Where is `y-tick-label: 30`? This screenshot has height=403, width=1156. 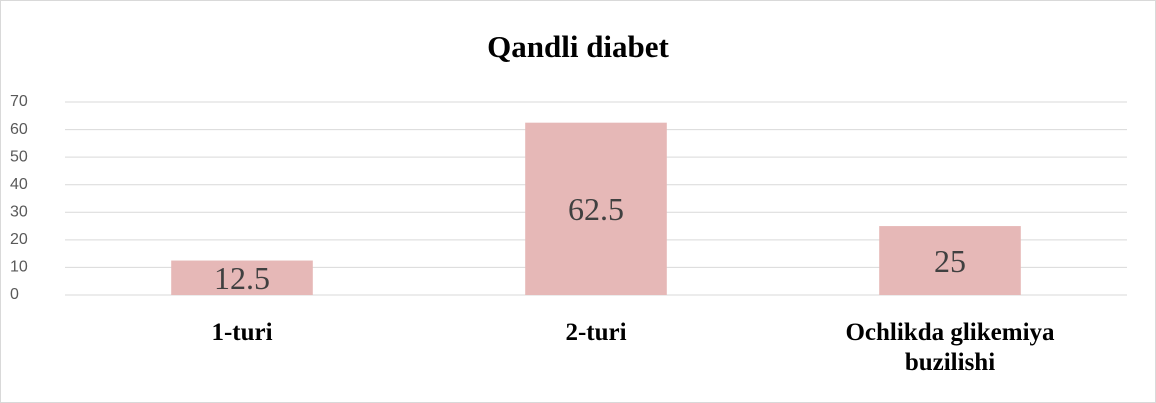
y-tick-label: 30 is located at coordinates (19, 212).